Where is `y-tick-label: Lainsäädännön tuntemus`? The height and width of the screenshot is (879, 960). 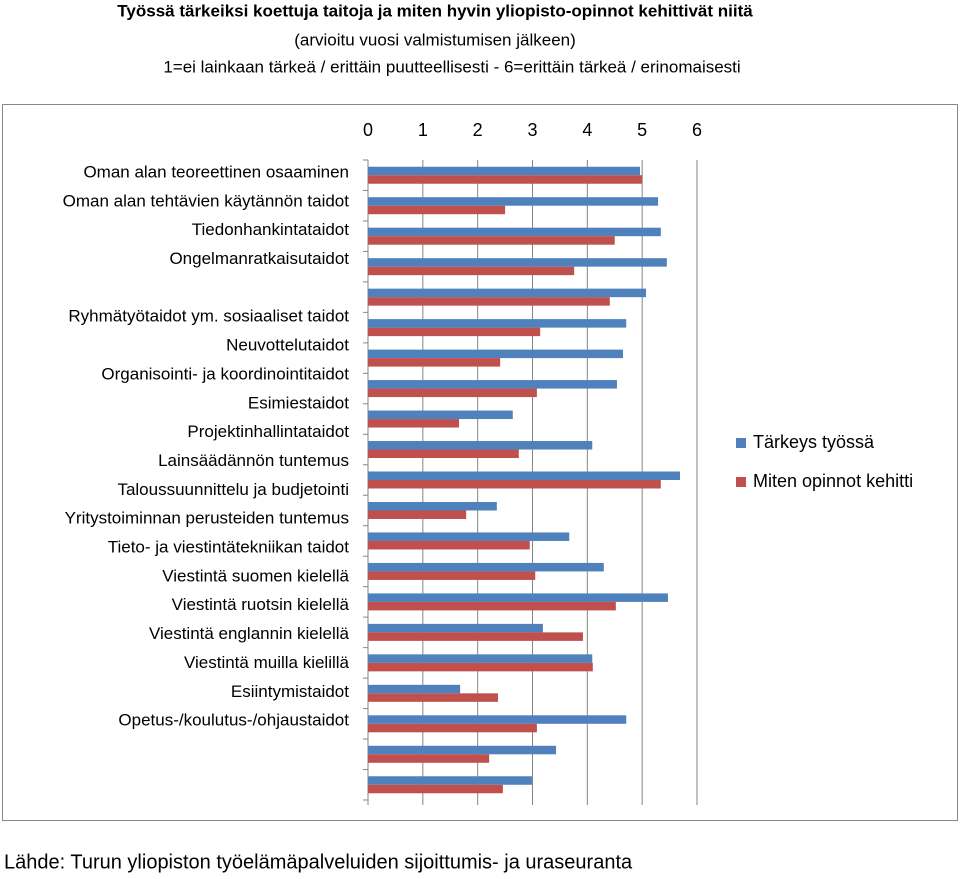 y-tick-label: Lainsäädännön tuntemus is located at coordinates (253, 460).